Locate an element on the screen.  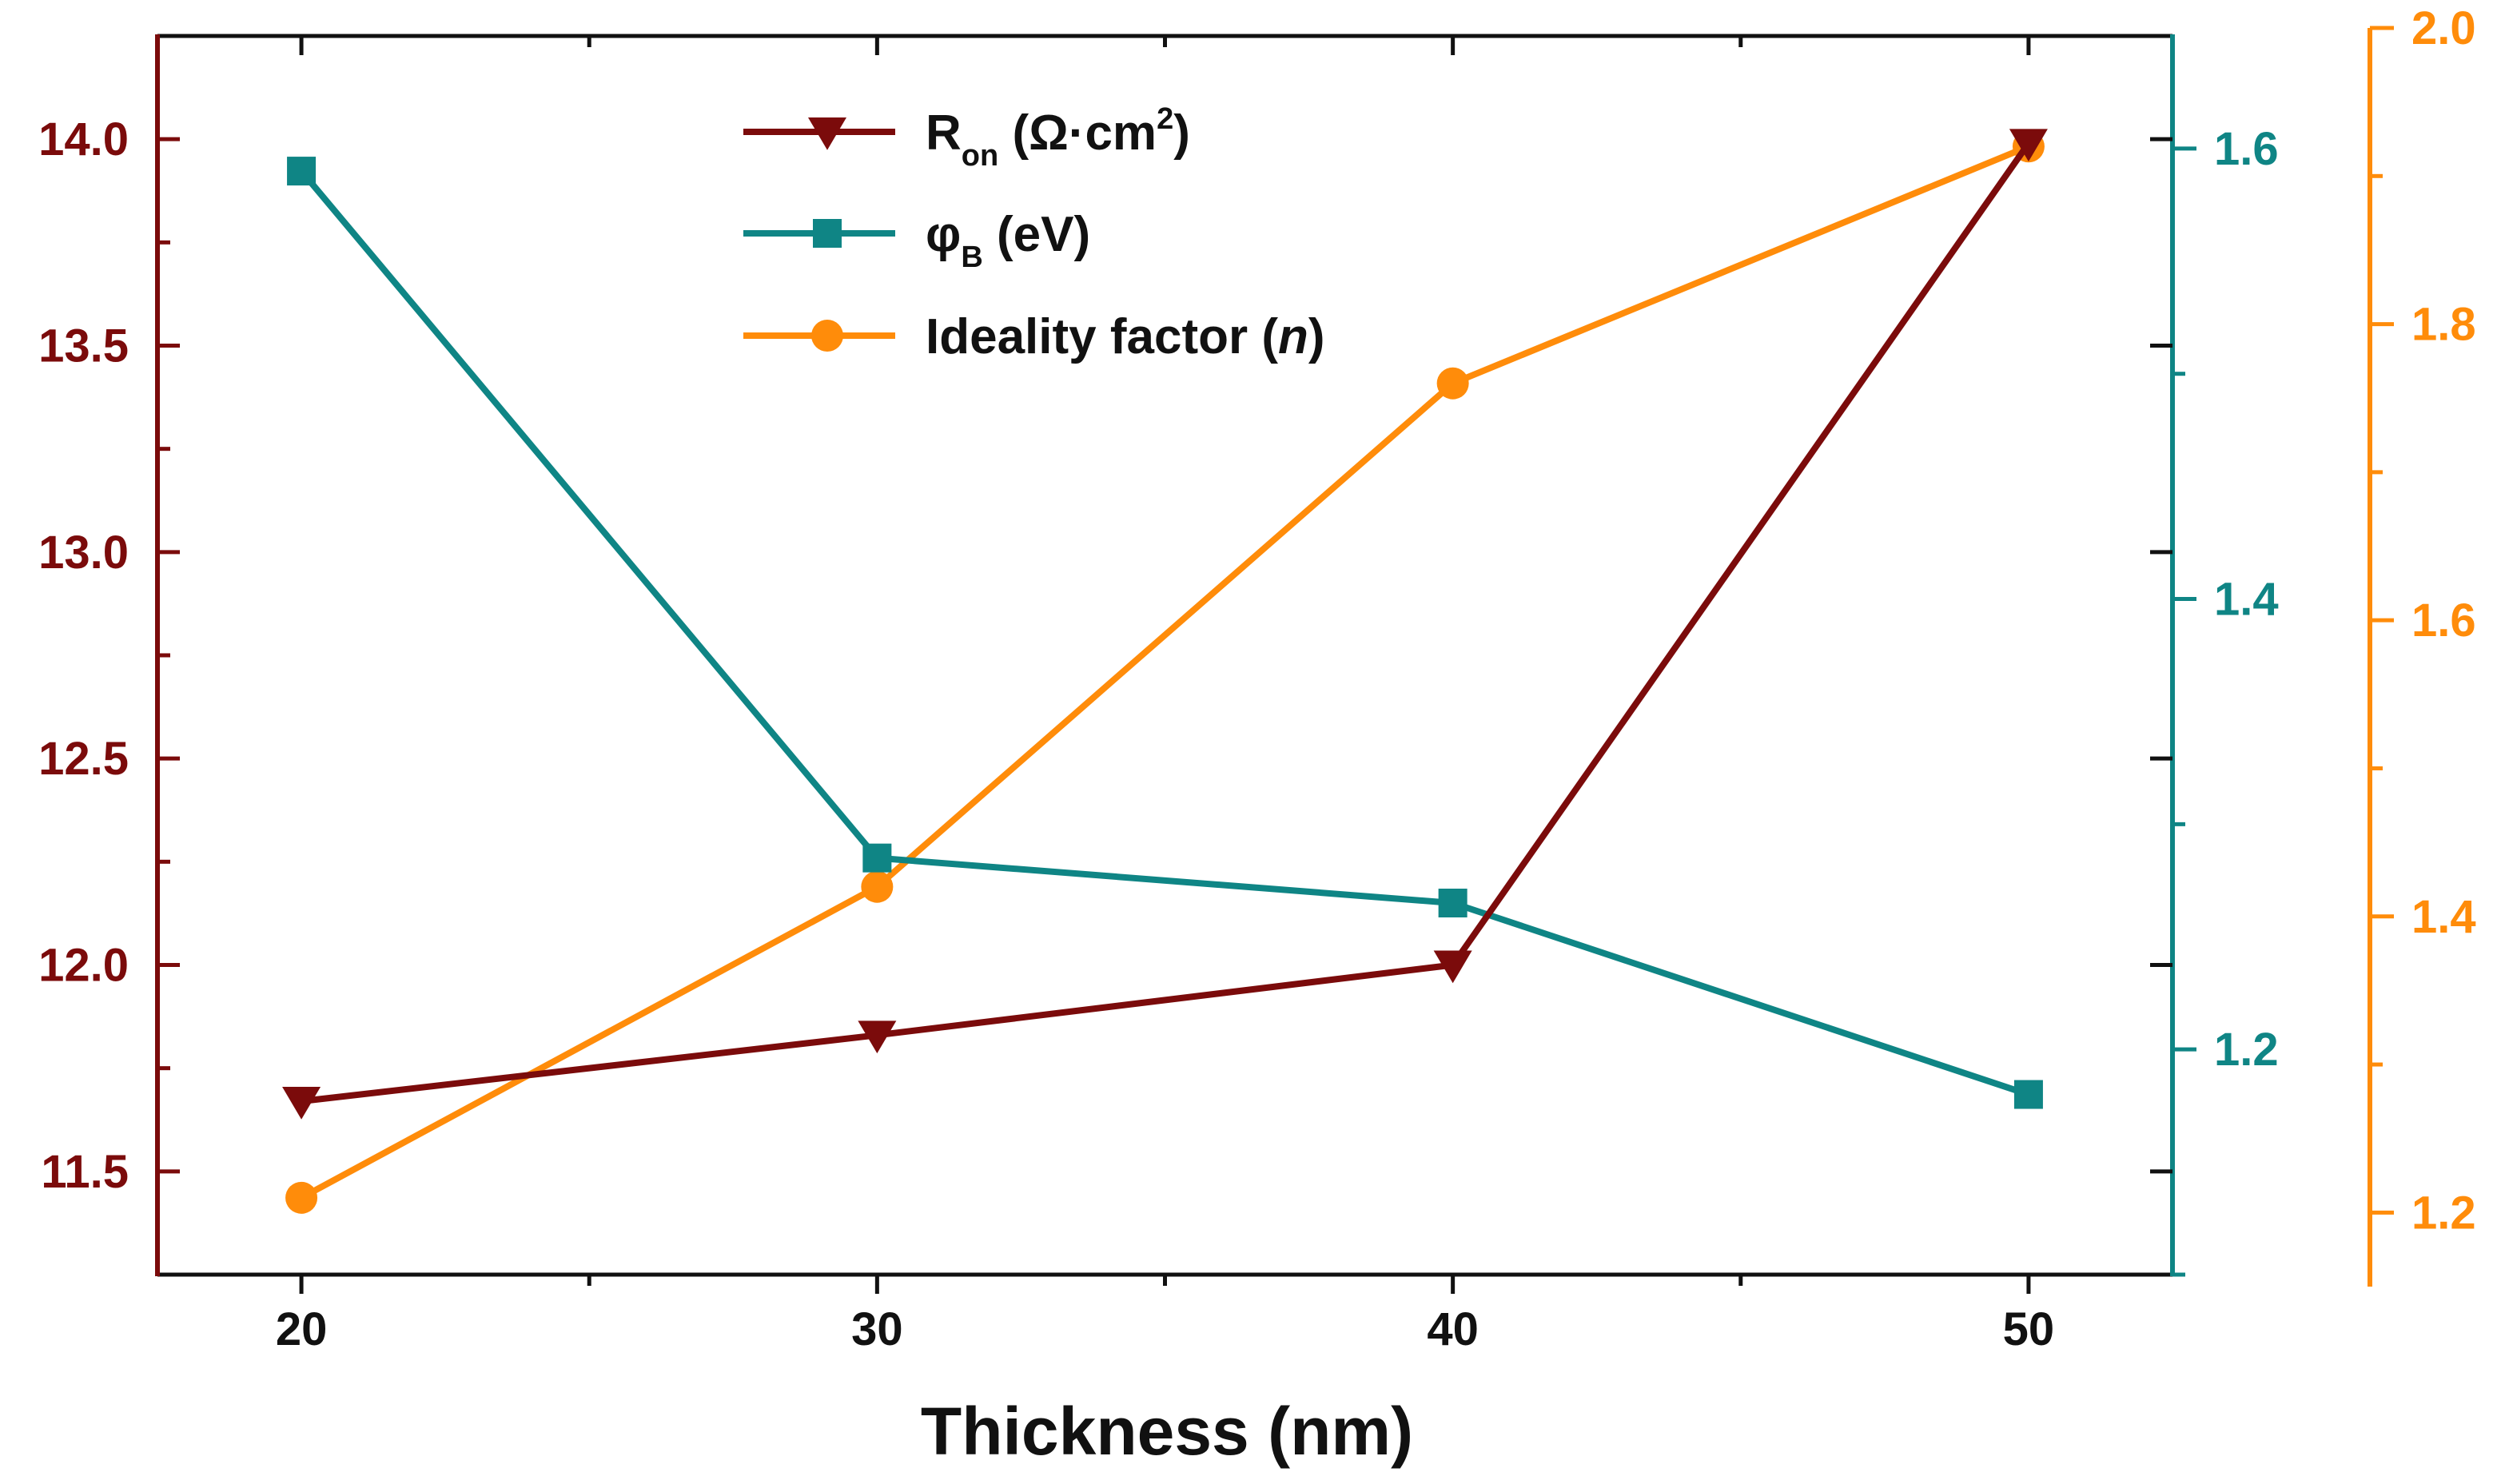
legend-label-ideality: Ideality factor (n) is located at coordinates (1125, 336).